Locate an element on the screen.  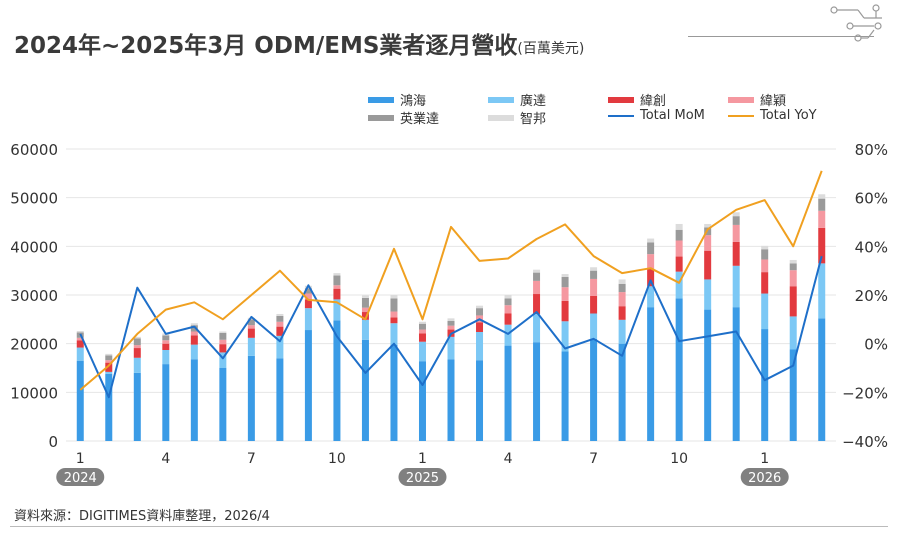
legend-item-wiwynn: 緯穎 is located at coordinates (757, 99).